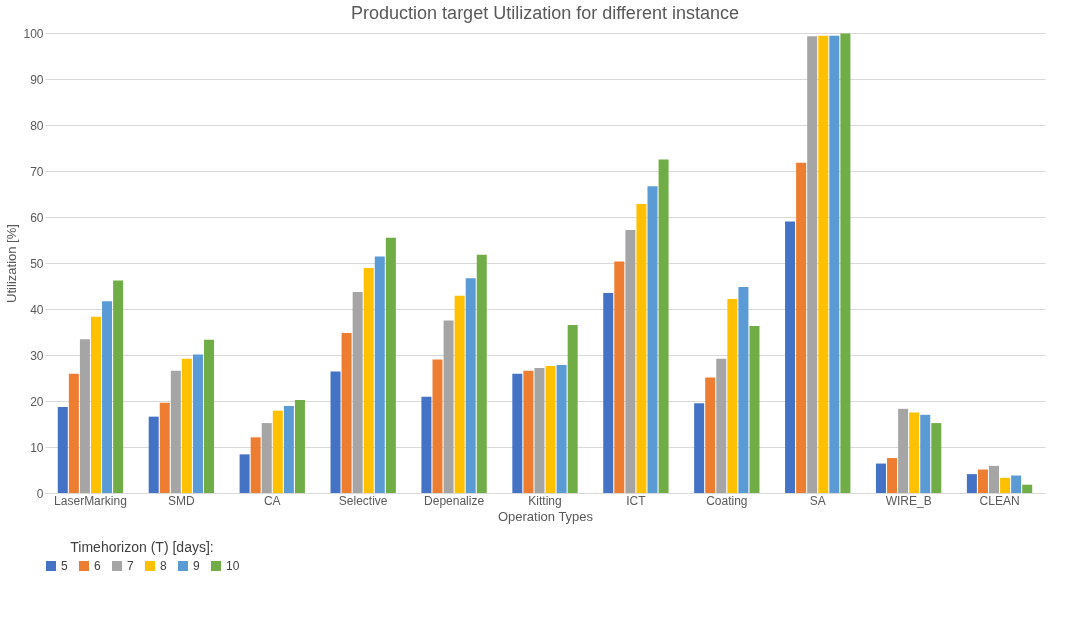  What do you see at coordinates (233, 566) in the screenshot?
I see `legend-label: 10` at bounding box center [233, 566].